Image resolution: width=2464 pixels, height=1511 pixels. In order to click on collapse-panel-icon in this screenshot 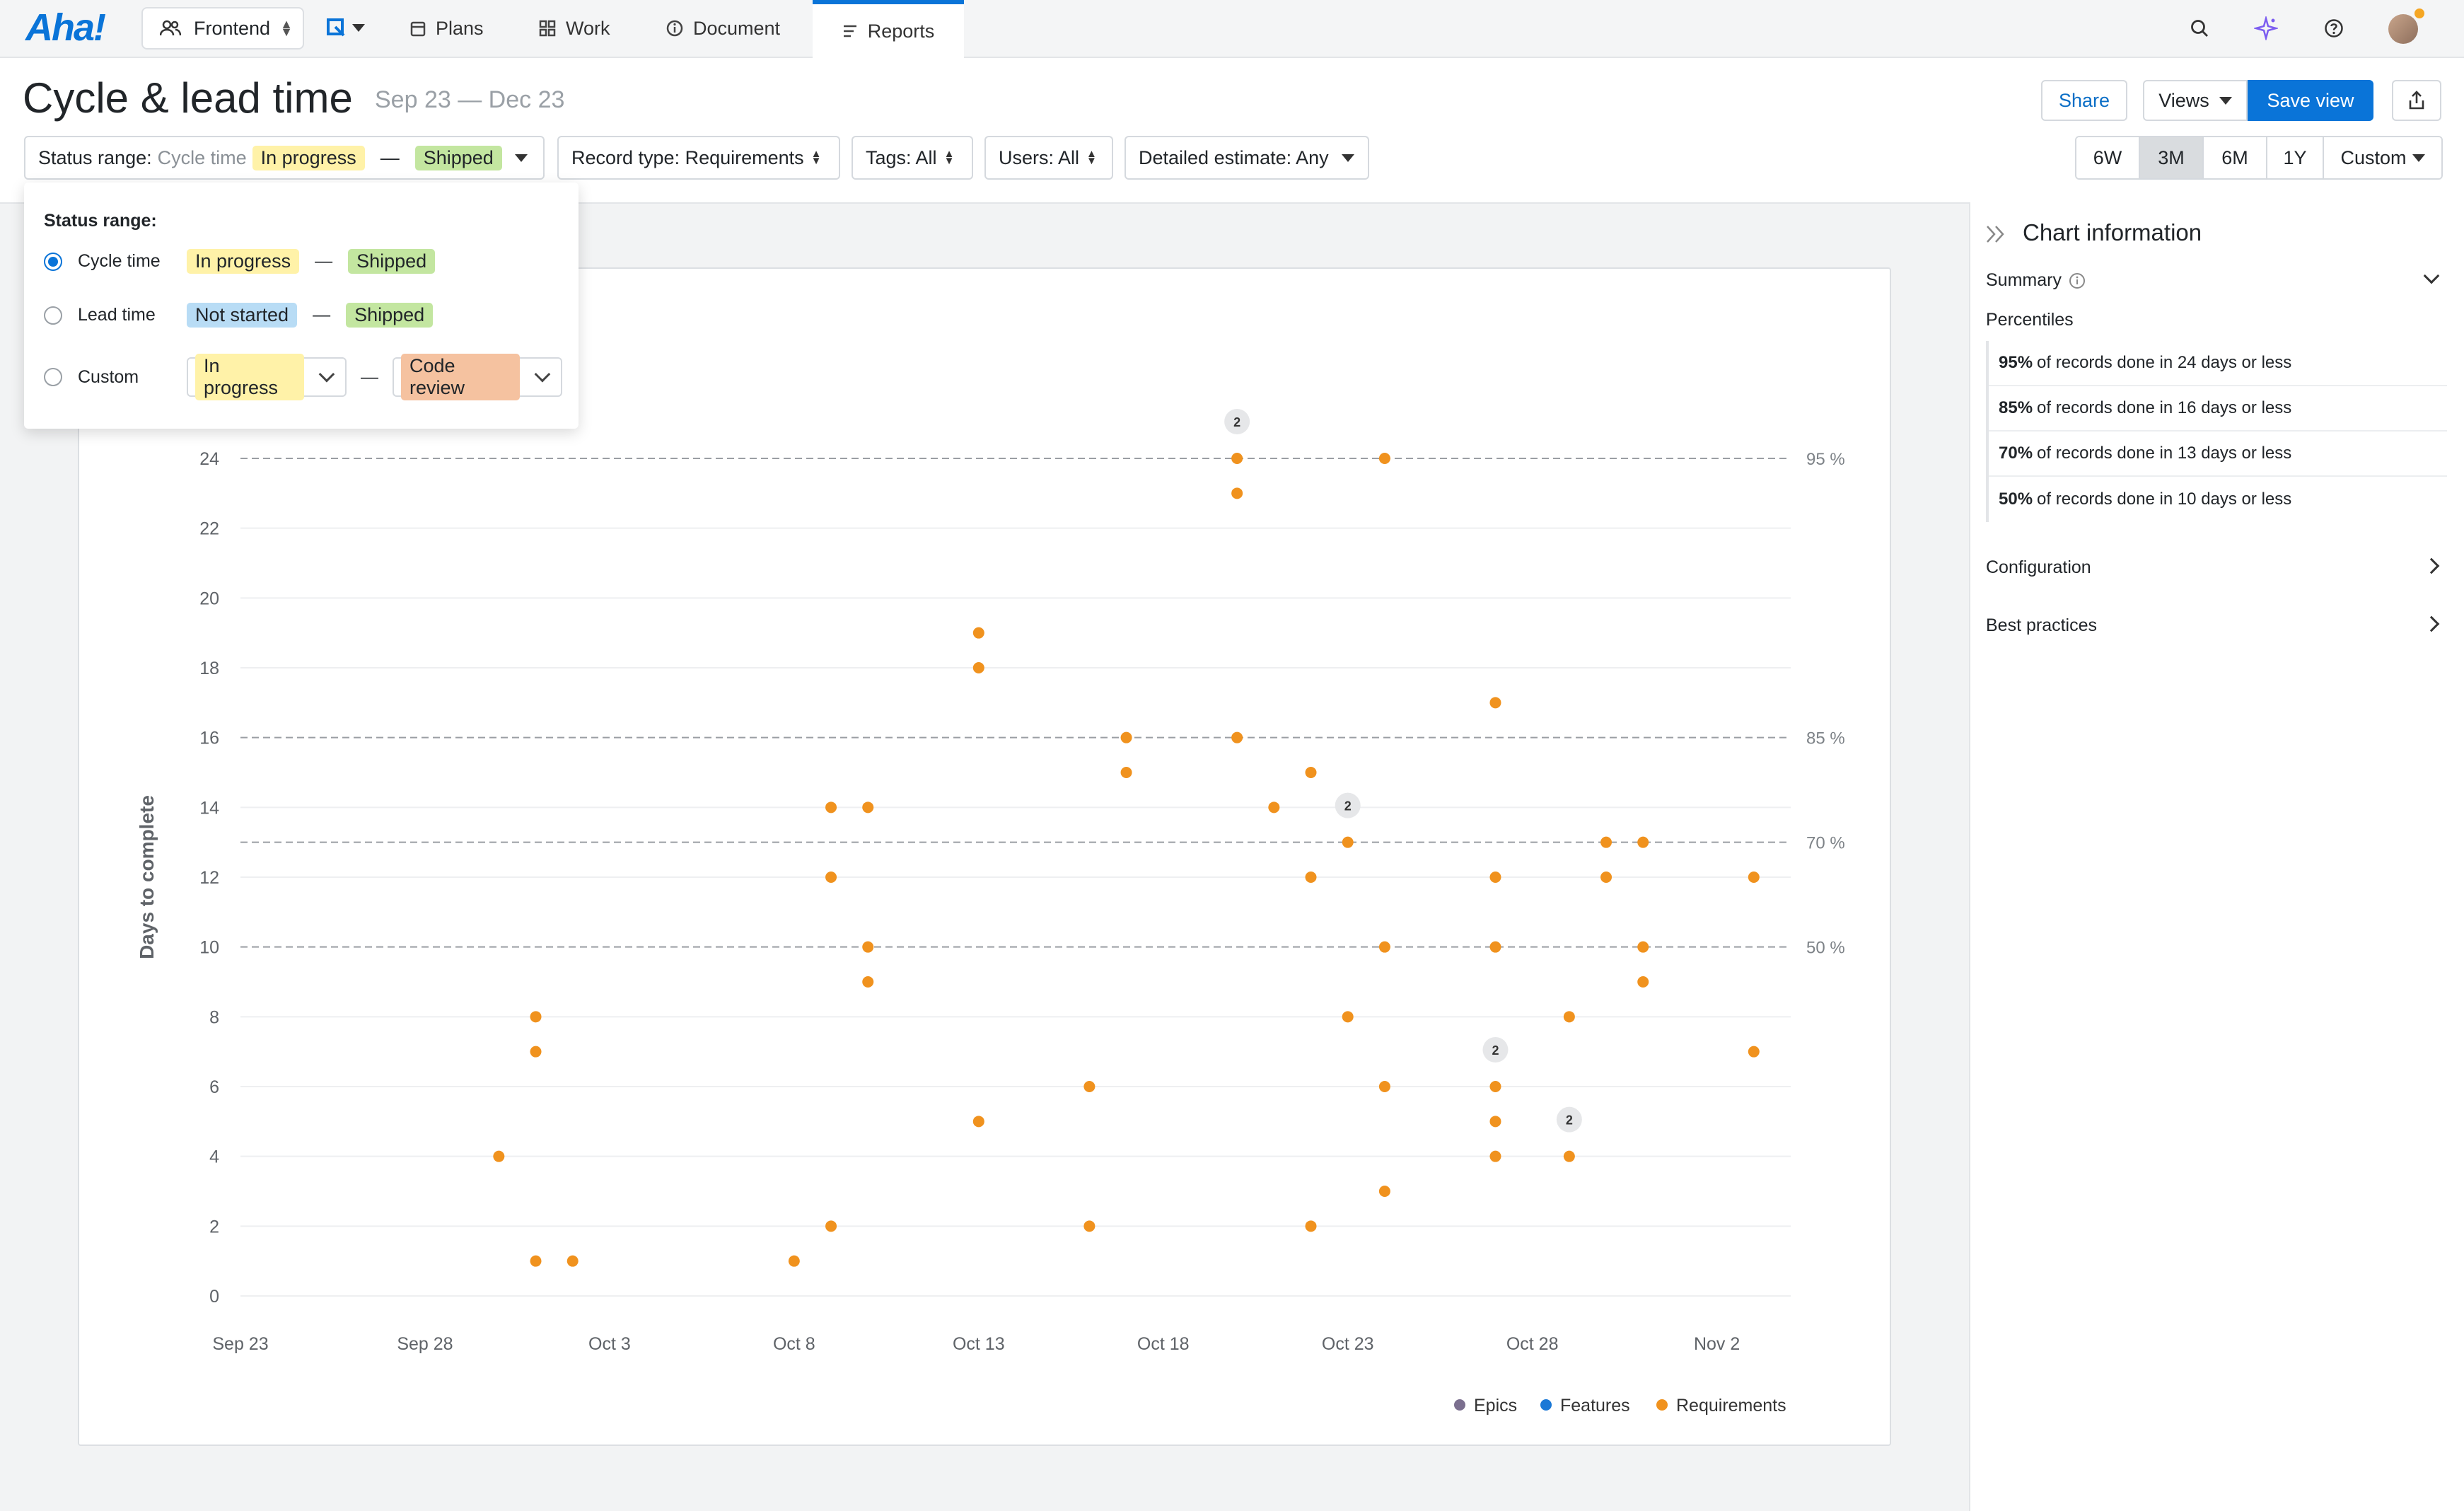, I will do `click(1995, 236)`.